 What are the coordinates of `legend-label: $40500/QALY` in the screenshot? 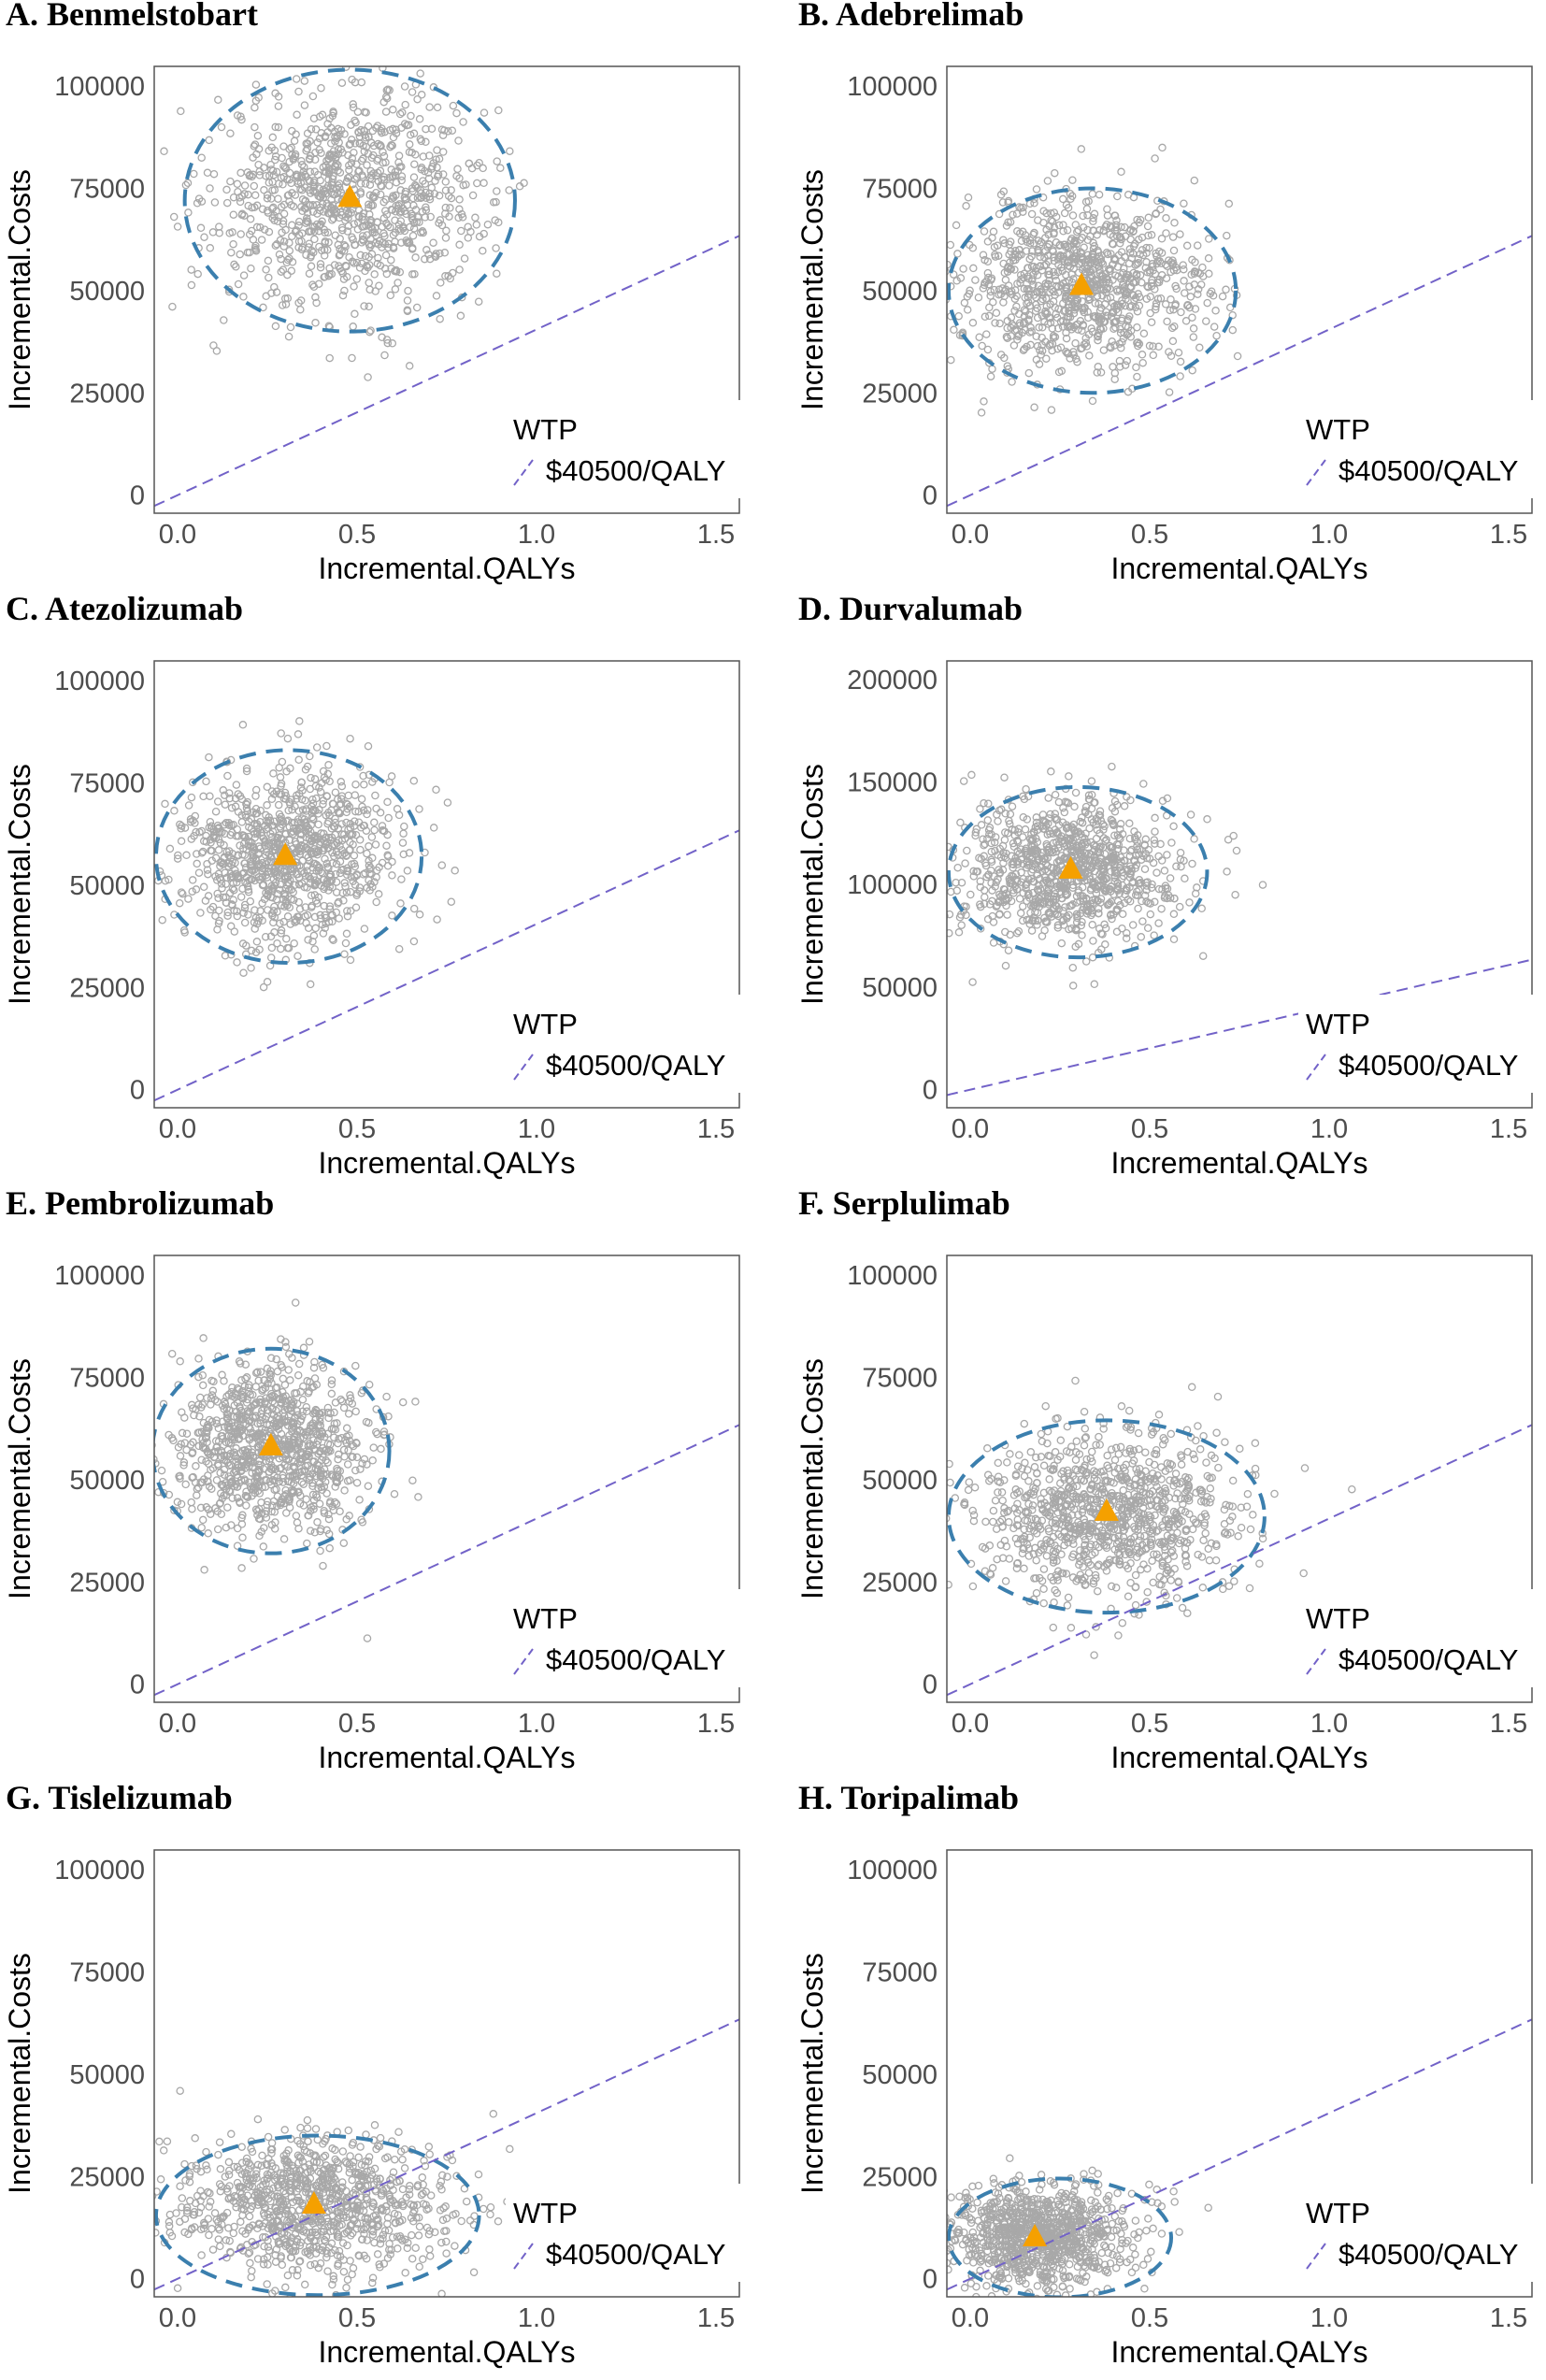 It's located at (635, 470).